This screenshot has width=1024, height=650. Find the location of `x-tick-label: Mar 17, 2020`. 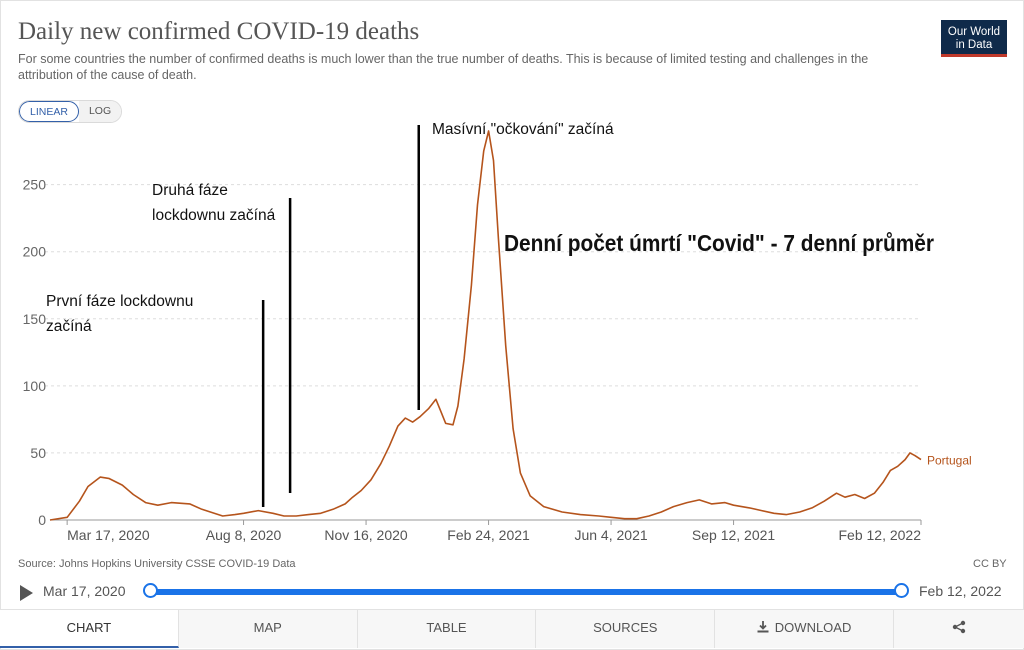

x-tick-label: Mar 17, 2020 is located at coordinates (108, 535).